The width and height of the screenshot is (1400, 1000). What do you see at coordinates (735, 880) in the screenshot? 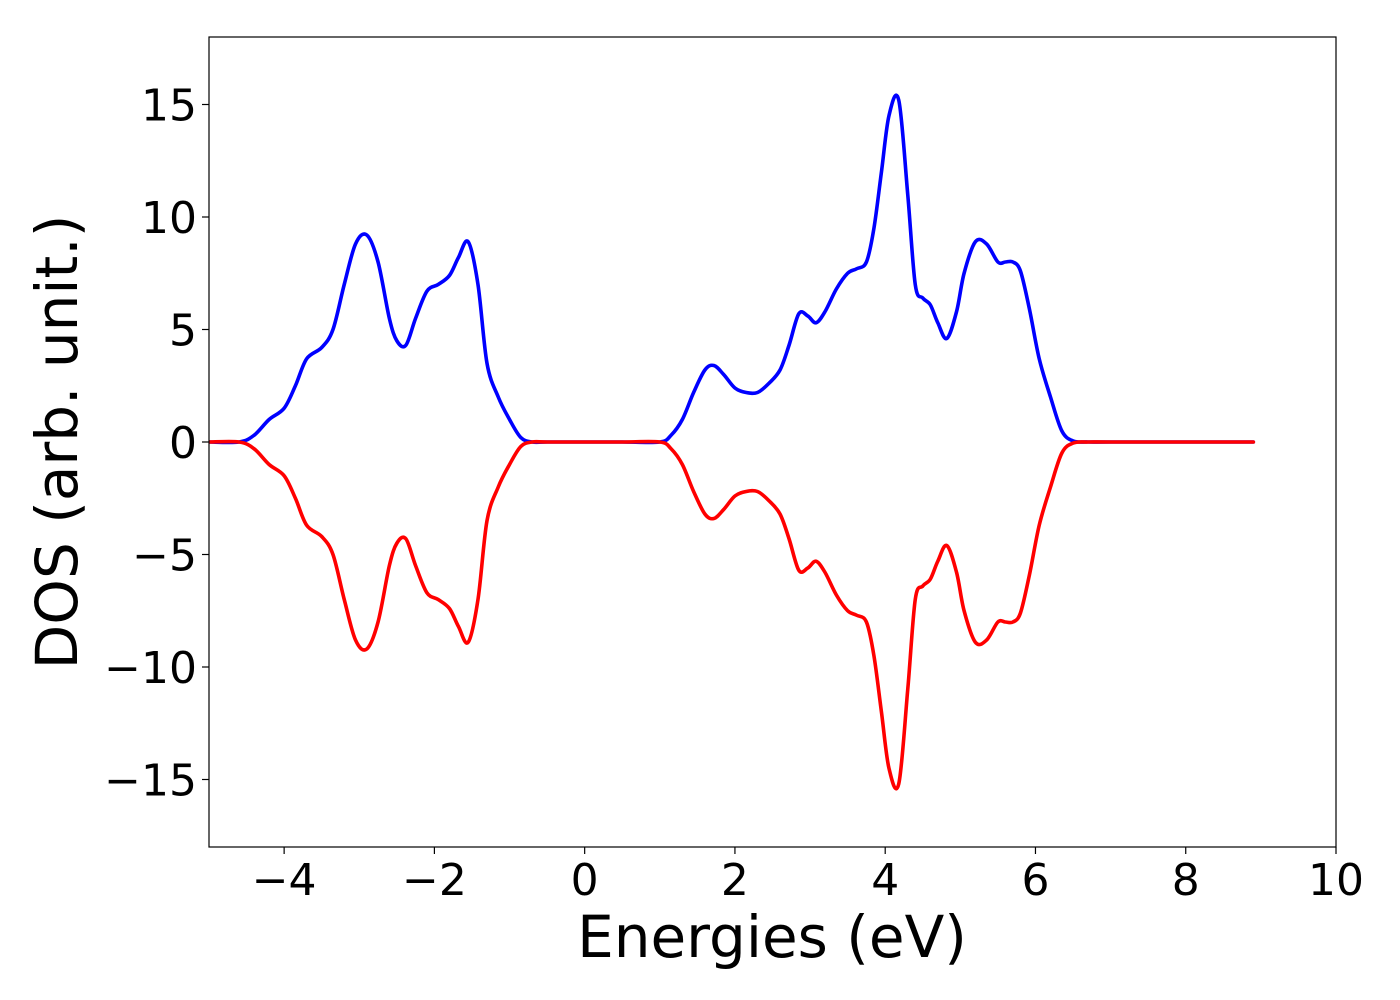
I see `x-tick-label: 2` at bounding box center [735, 880].